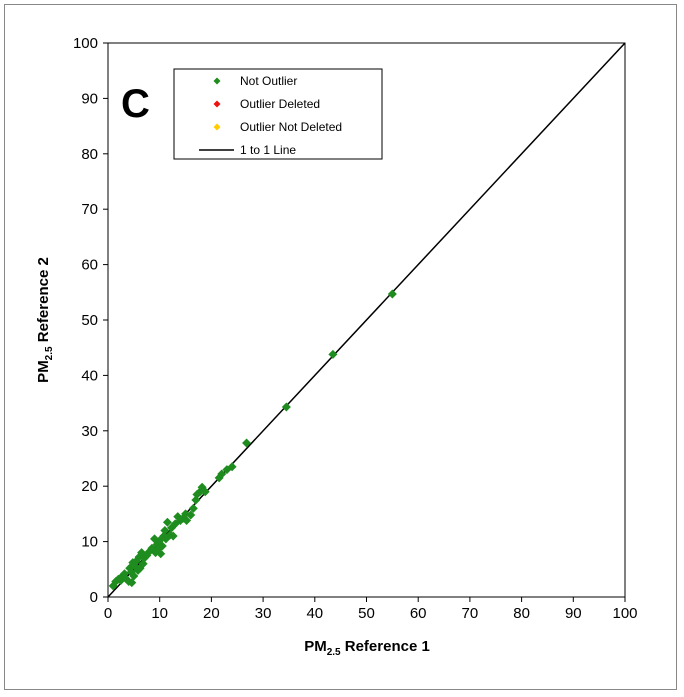 Image resolution: width=684 pixels, height=697 pixels. What do you see at coordinates (135, 104) in the screenshot?
I see `panel-label: C` at bounding box center [135, 104].